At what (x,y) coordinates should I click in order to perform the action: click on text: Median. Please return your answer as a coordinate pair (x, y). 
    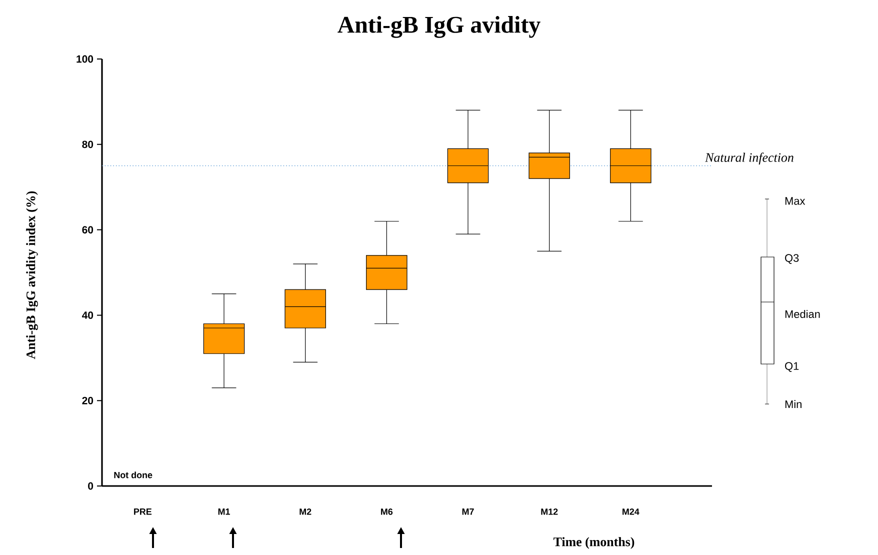
    Looking at the image, I should click on (802, 314).